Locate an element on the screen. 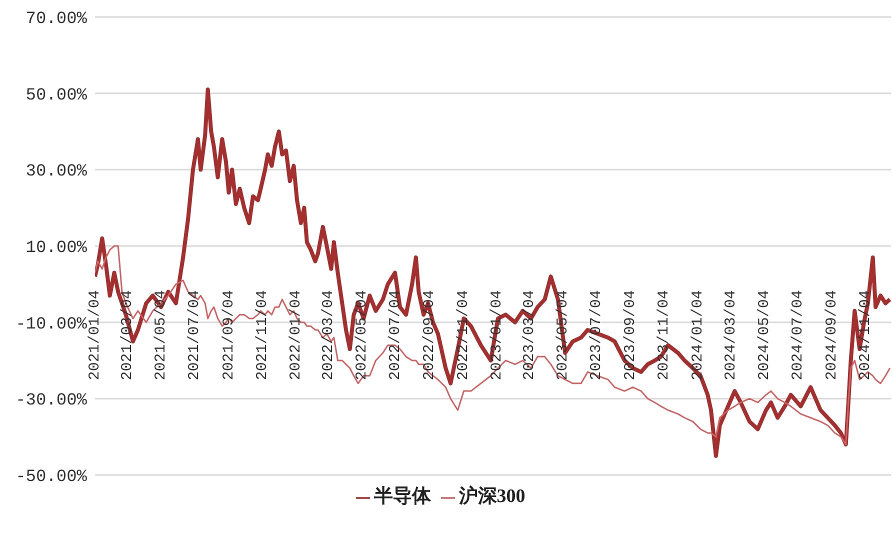  x-tick-label: 2024/03/04 is located at coordinates (731, 335).